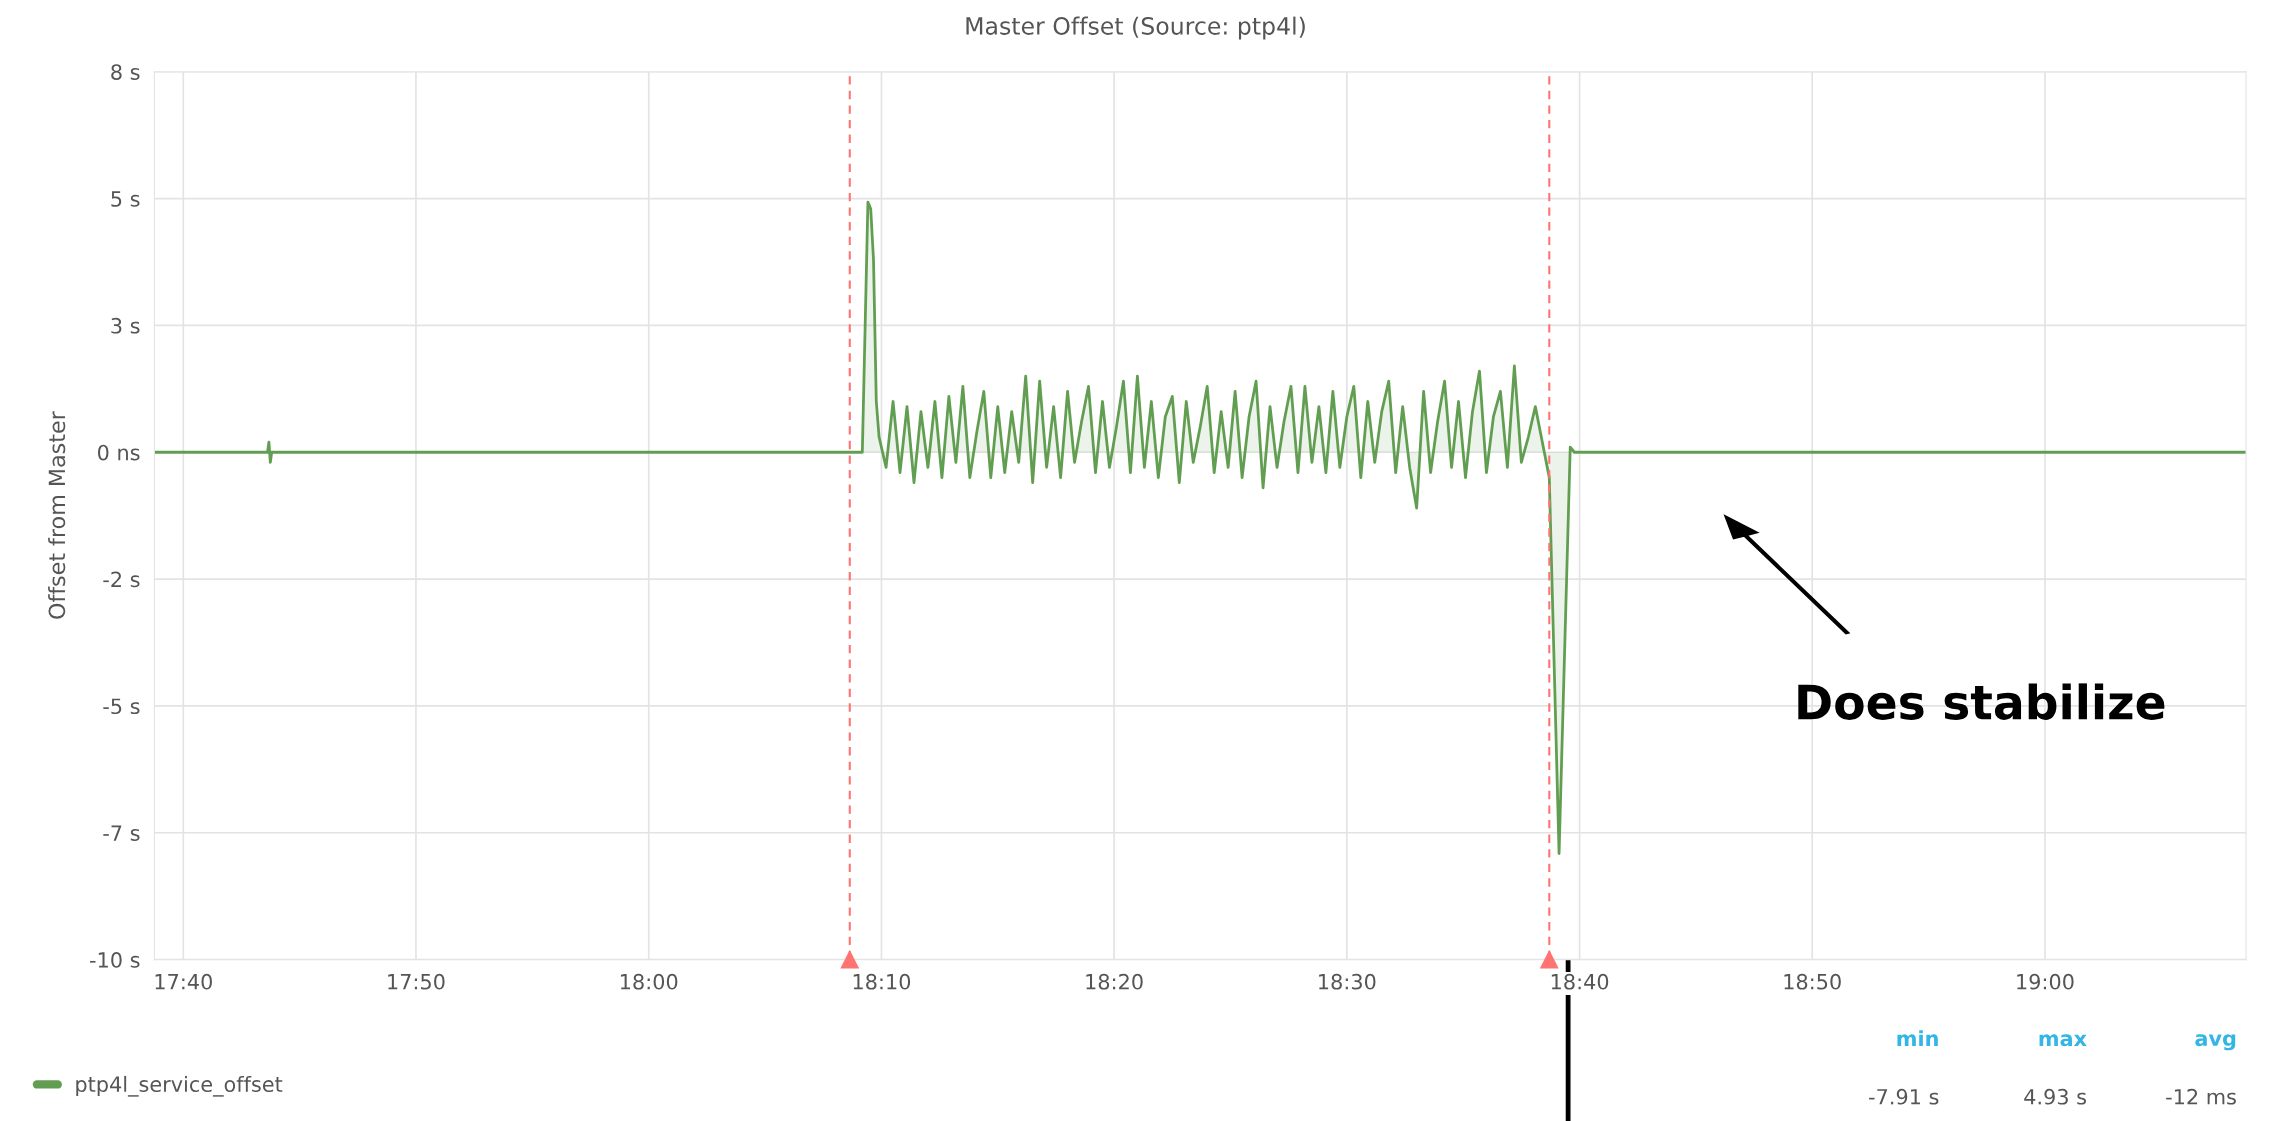 This screenshot has width=2271, height=1121. Describe the element at coordinates (121, 579) in the screenshot. I see `y-tick-label: -2 s` at that location.